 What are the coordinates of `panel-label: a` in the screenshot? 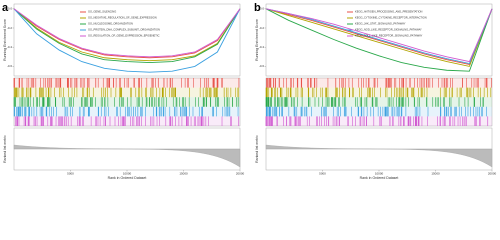 It's located at (5, 8).